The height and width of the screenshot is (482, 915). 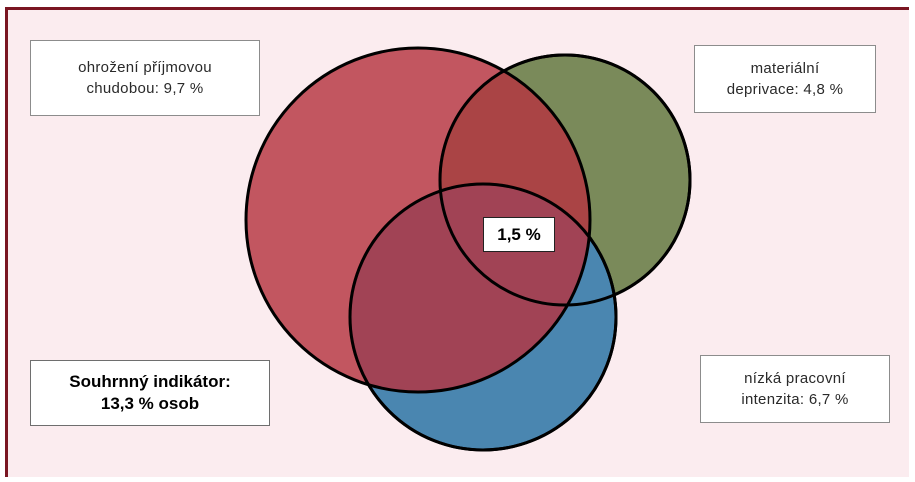 What do you see at coordinates (795, 389) in the screenshot?
I see `low-work-intensity-label: nízká pracovní intenzita: 6,7 %` at bounding box center [795, 389].